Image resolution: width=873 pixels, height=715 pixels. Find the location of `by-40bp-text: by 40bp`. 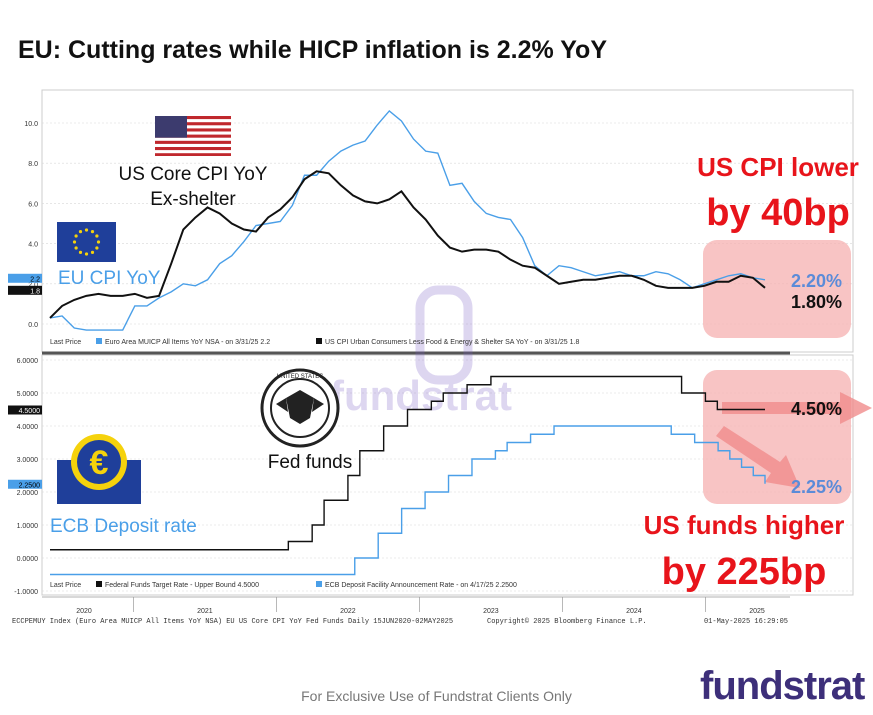

by-40bp-text: by 40bp is located at coordinates (778, 213).